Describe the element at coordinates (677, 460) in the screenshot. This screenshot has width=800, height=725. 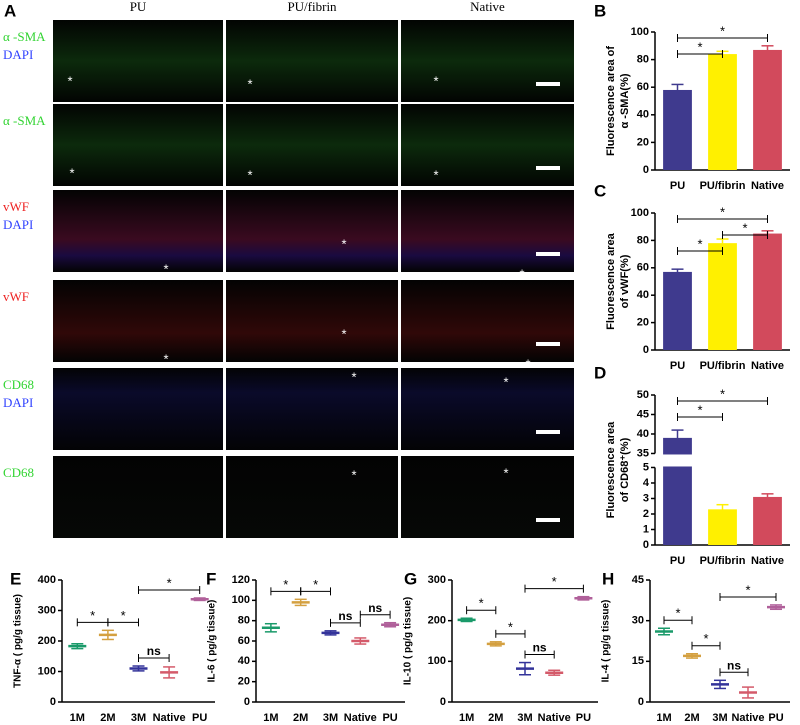
I see `axis-break` at that location.